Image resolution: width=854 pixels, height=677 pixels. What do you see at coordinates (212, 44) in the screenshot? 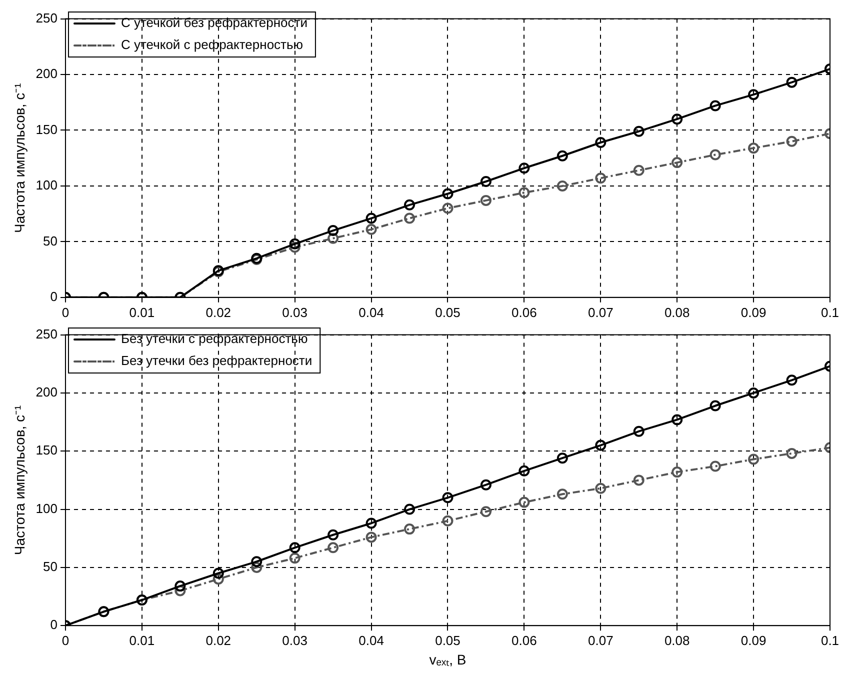
I see `legend-label: С утечкой с рефрактерностью` at bounding box center [212, 44].